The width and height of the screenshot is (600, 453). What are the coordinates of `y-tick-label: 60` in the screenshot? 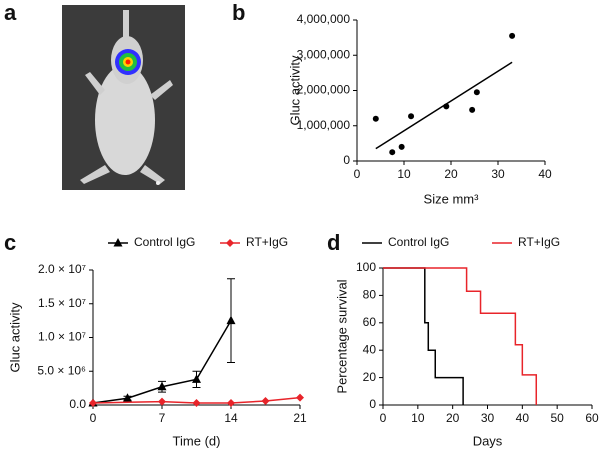 It's located at (370, 322).